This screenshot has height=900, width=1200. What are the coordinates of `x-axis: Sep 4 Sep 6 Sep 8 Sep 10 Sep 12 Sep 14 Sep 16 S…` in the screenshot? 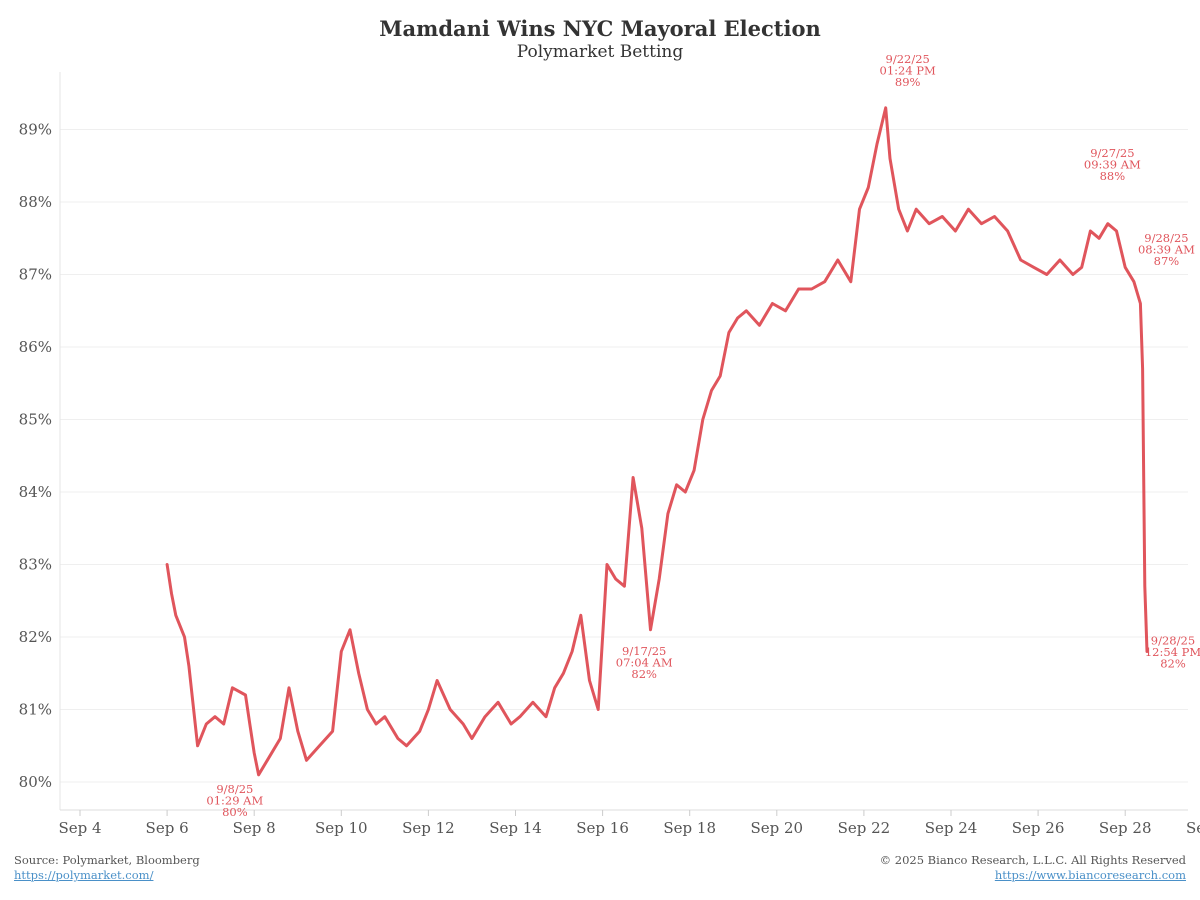 It's located at (629, 823).